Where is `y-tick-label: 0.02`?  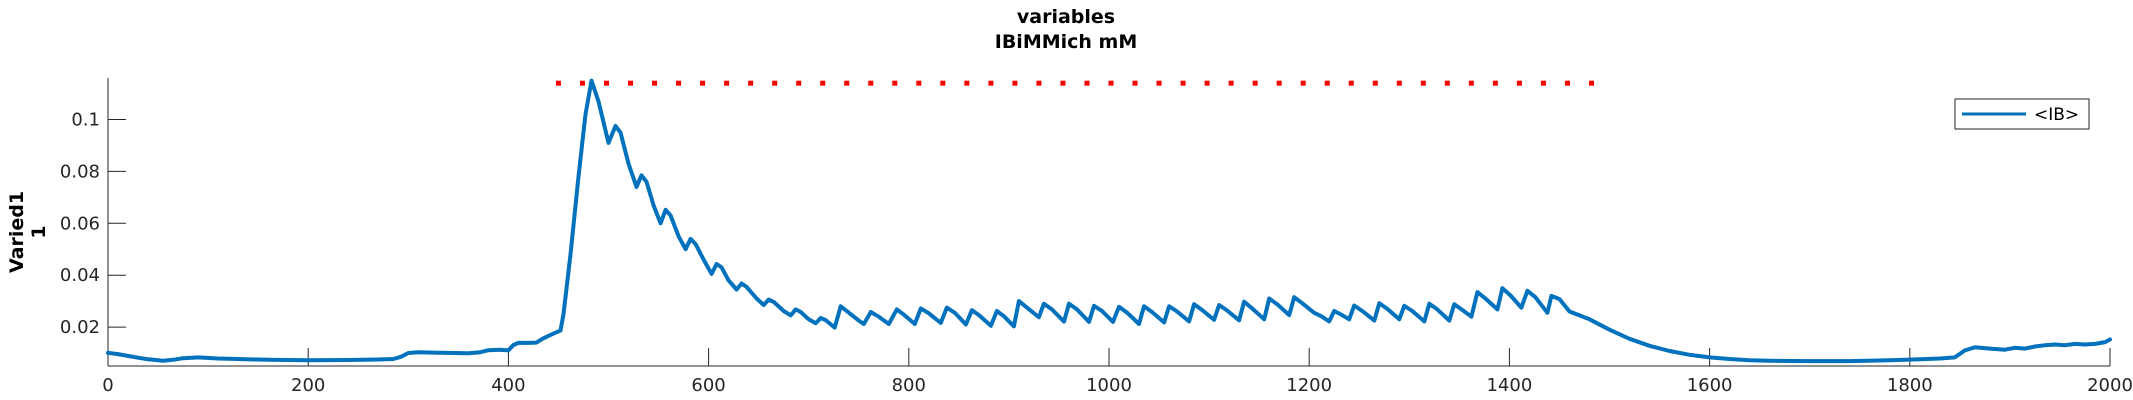
y-tick-label: 0.02 is located at coordinates (80, 327).